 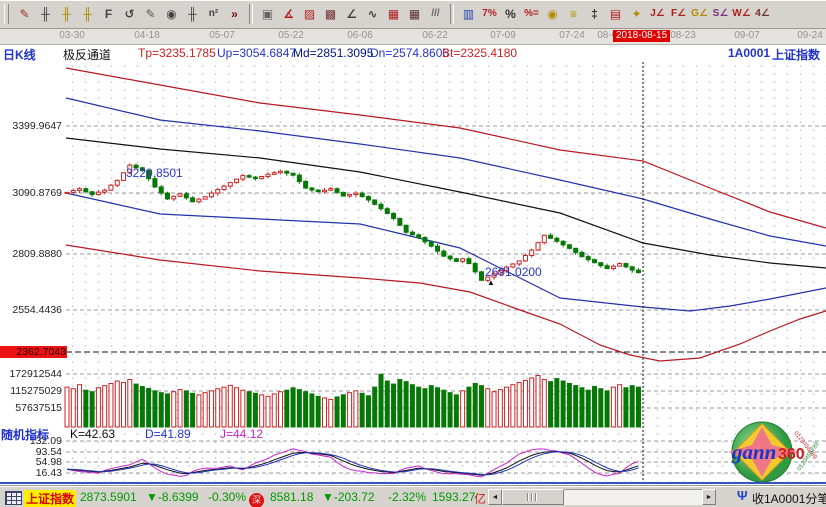 What do you see at coordinates (24, 14) in the screenshot?
I see `brush-tool-icon: ✎` at bounding box center [24, 14].